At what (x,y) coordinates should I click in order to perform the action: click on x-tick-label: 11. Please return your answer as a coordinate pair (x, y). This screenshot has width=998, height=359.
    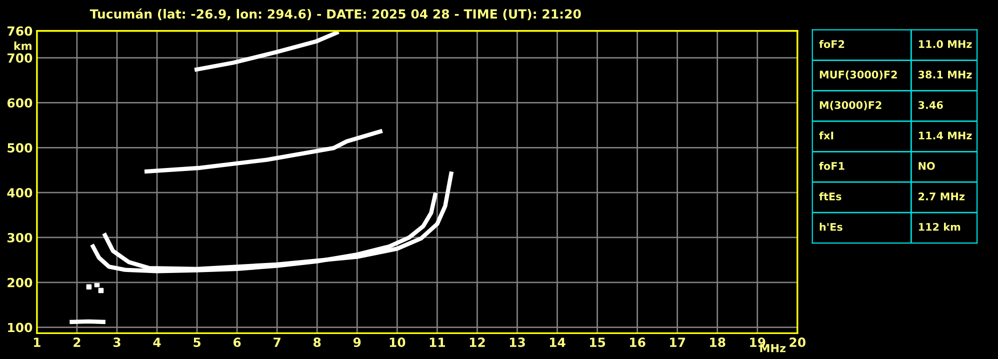
    Looking at the image, I should click on (438, 342).